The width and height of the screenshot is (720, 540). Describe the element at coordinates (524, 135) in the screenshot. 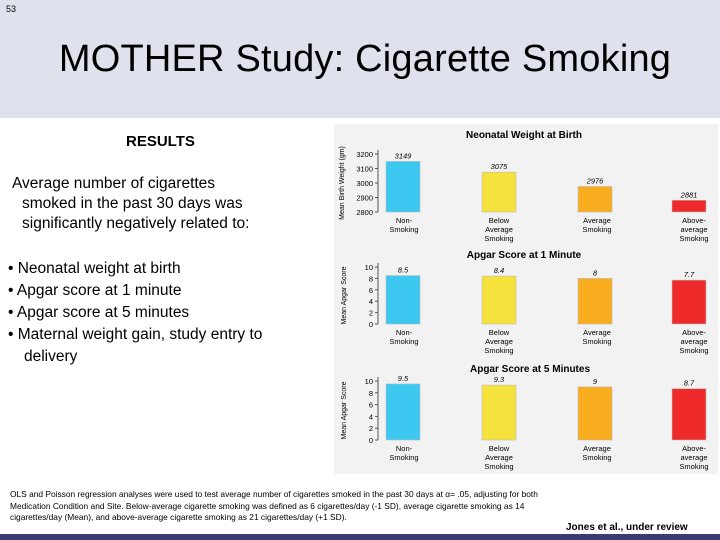

I see `chart-title: Neonatal Weight at Birth` at that location.